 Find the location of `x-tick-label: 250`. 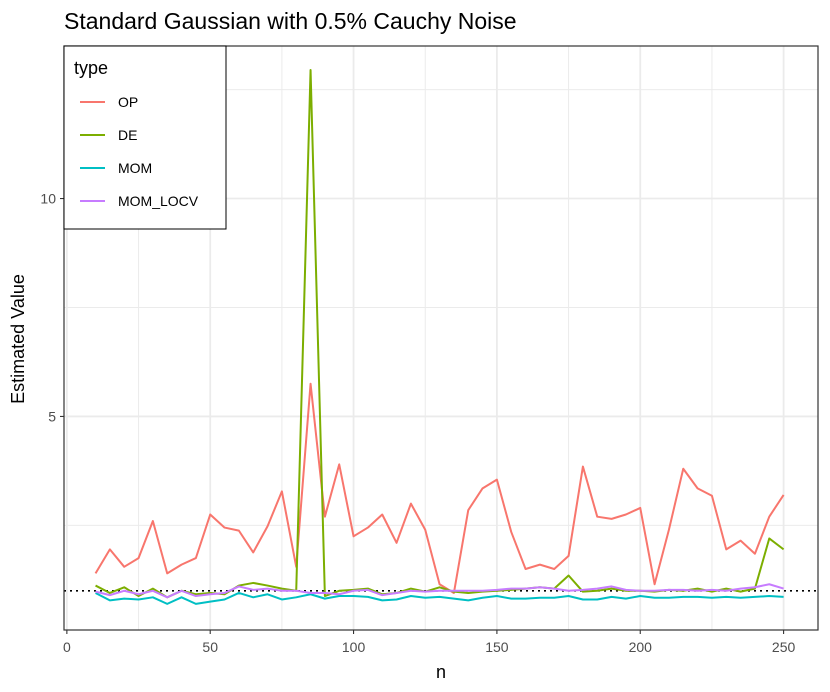

x-tick-label: 250 is located at coordinates (784, 647).